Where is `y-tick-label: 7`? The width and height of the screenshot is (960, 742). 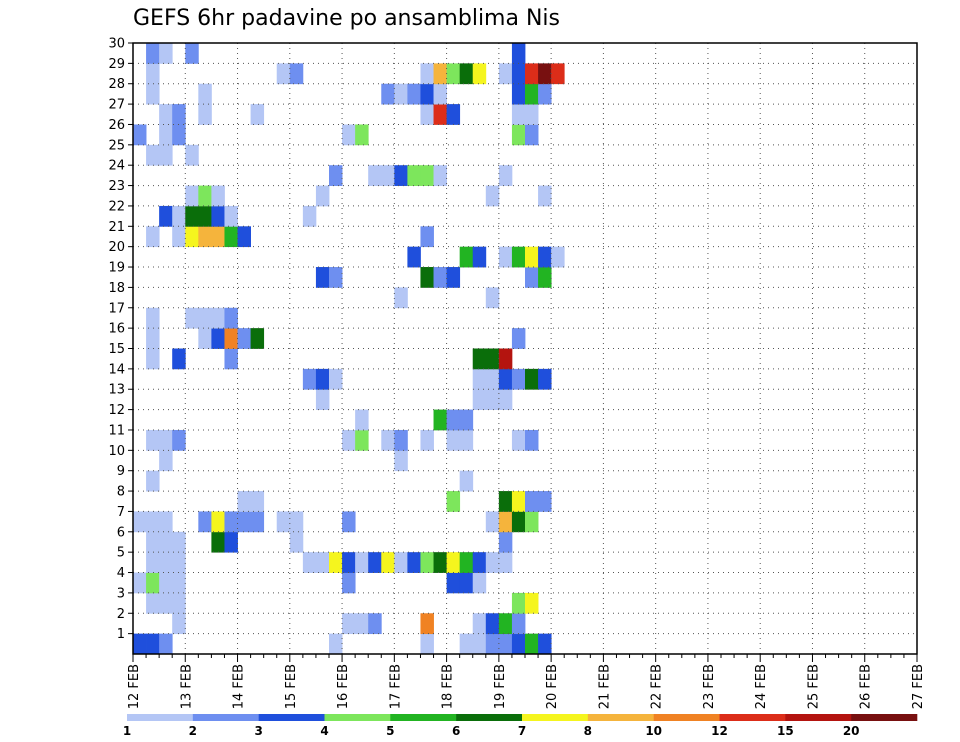
y-tick-label: 7 is located at coordinates (121, 512).